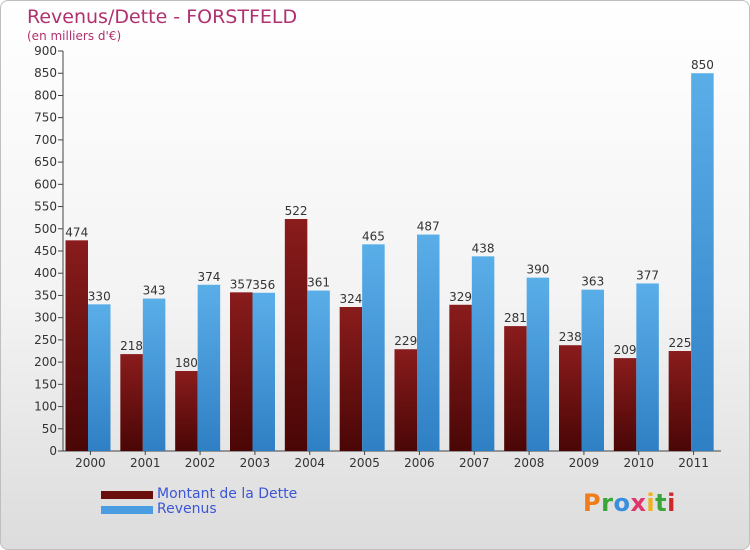  I want to click on x-tick-label: 2002, so click(200, 463).